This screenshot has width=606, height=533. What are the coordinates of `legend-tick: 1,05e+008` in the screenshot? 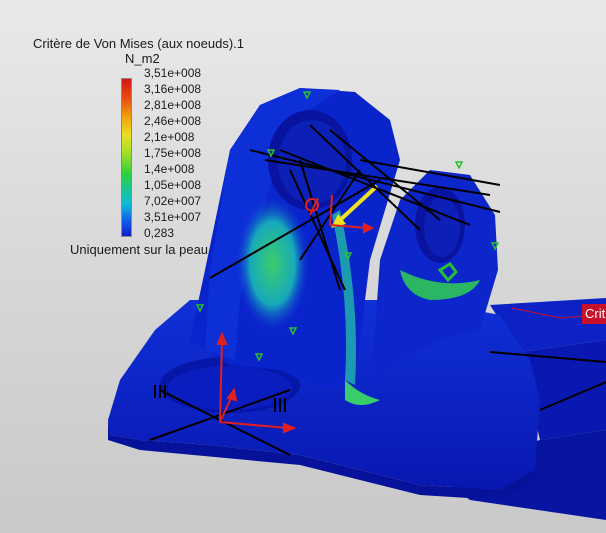 It's located at (173, 185).